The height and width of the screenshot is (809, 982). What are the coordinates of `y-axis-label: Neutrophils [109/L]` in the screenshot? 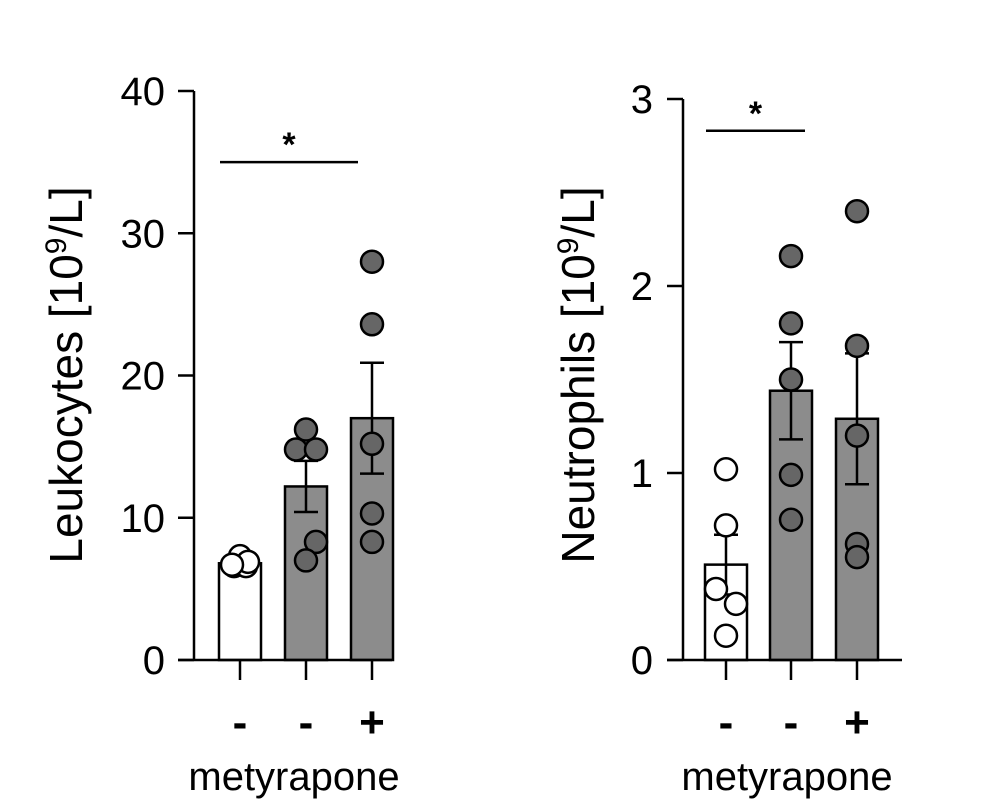 It's located at (578, 374).